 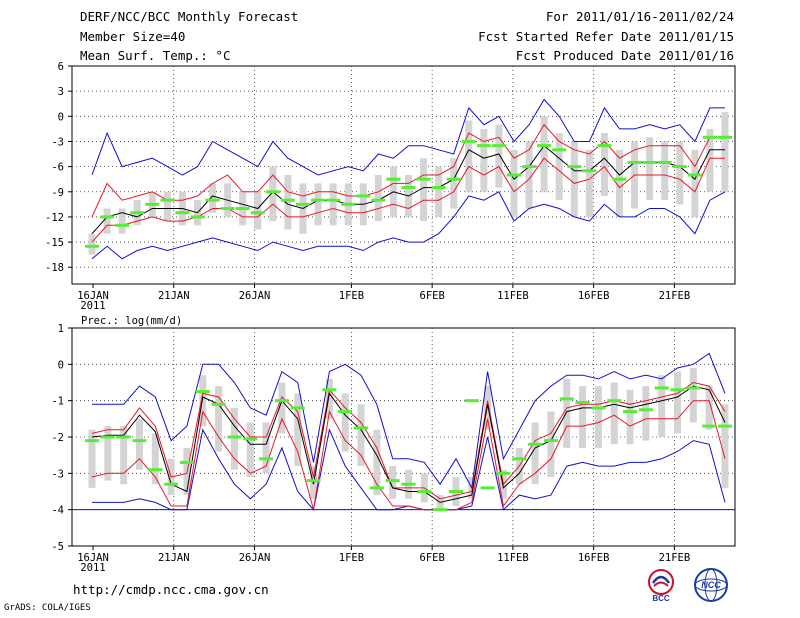 I want to click on prec-title: Prec.: log(mm/d), so click(x=131, y=321).